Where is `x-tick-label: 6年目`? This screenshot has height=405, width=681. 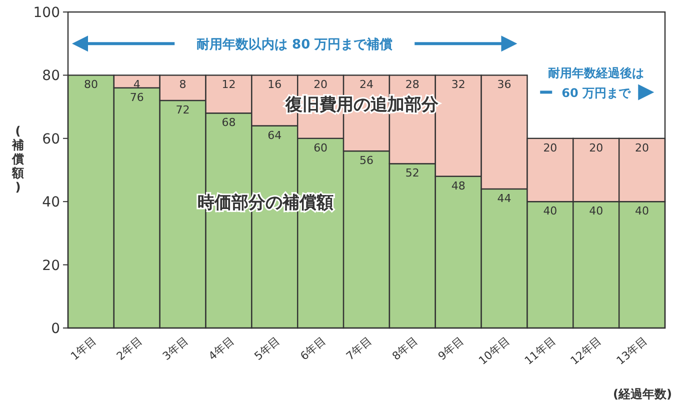 x-tick-label: 6年目 is located at coordinates (313, 348).